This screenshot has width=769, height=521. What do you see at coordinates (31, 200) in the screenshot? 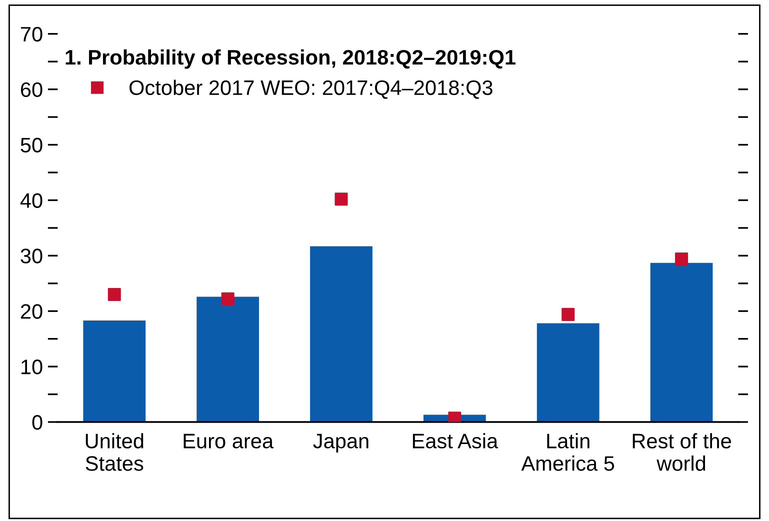
I see `y-tick-label: 40` at bounding box center [31, 200].